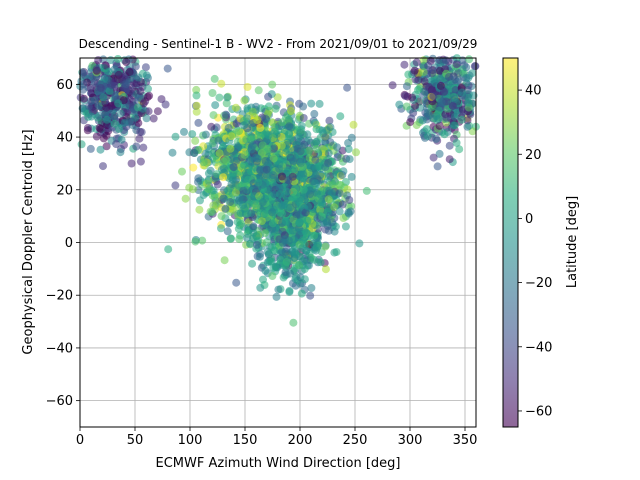 This screenshot has width=640, height=480. I want to click on colorbar-tick-label: −60, so click(538, 411).